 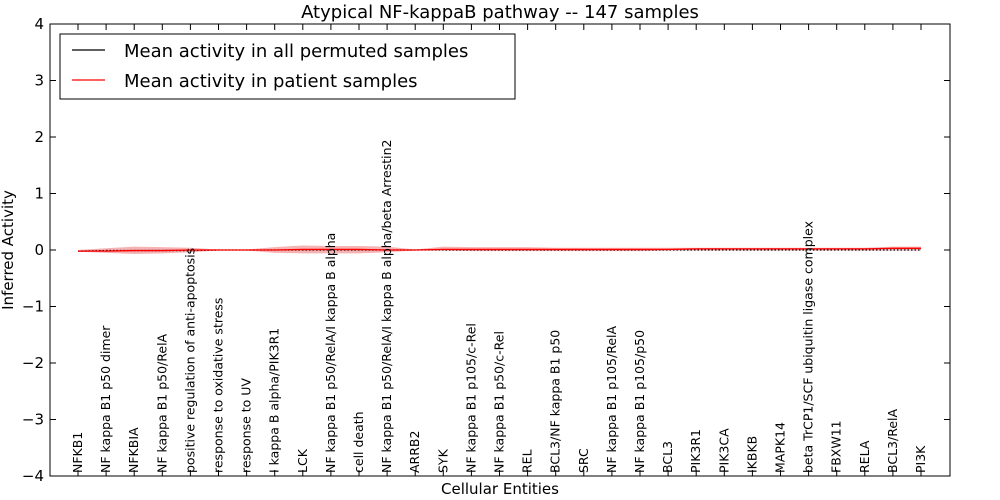 What do you see at coordinates (161, 403) in the screenshot?
I see `category-label: NF kappa B1 p50/RelA` at bounding box center [161, 403].